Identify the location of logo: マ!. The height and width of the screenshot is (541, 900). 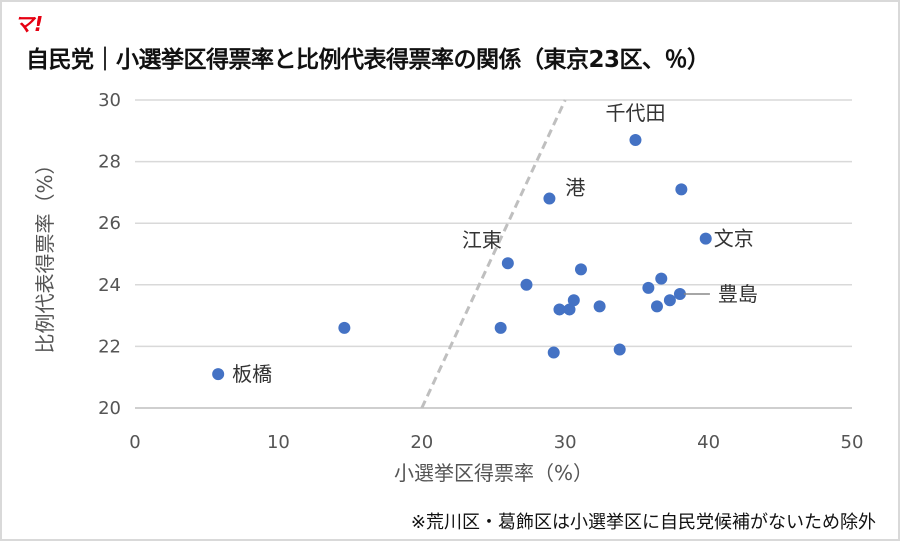
(29, 24).